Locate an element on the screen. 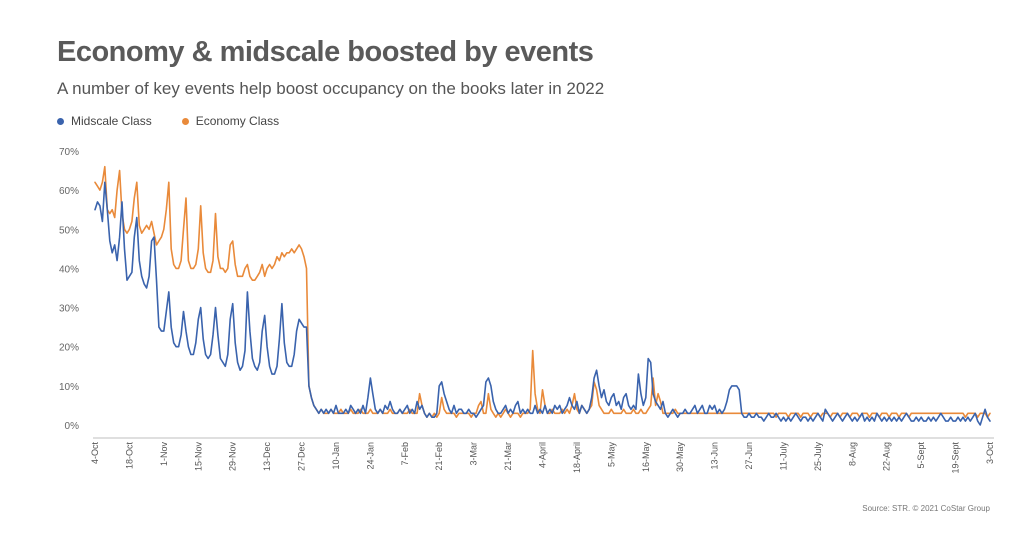 This screenshot has height=537, width=1024. x-tick-label: 13-Dec is located at coordinates (267, 457).